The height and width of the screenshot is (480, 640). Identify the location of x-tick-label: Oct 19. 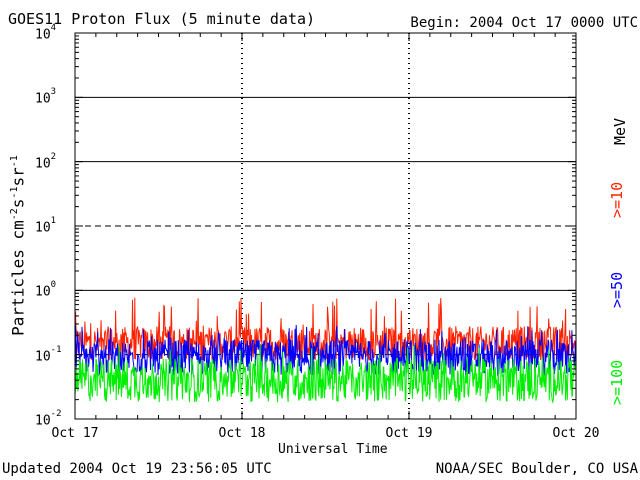
(409, 433).